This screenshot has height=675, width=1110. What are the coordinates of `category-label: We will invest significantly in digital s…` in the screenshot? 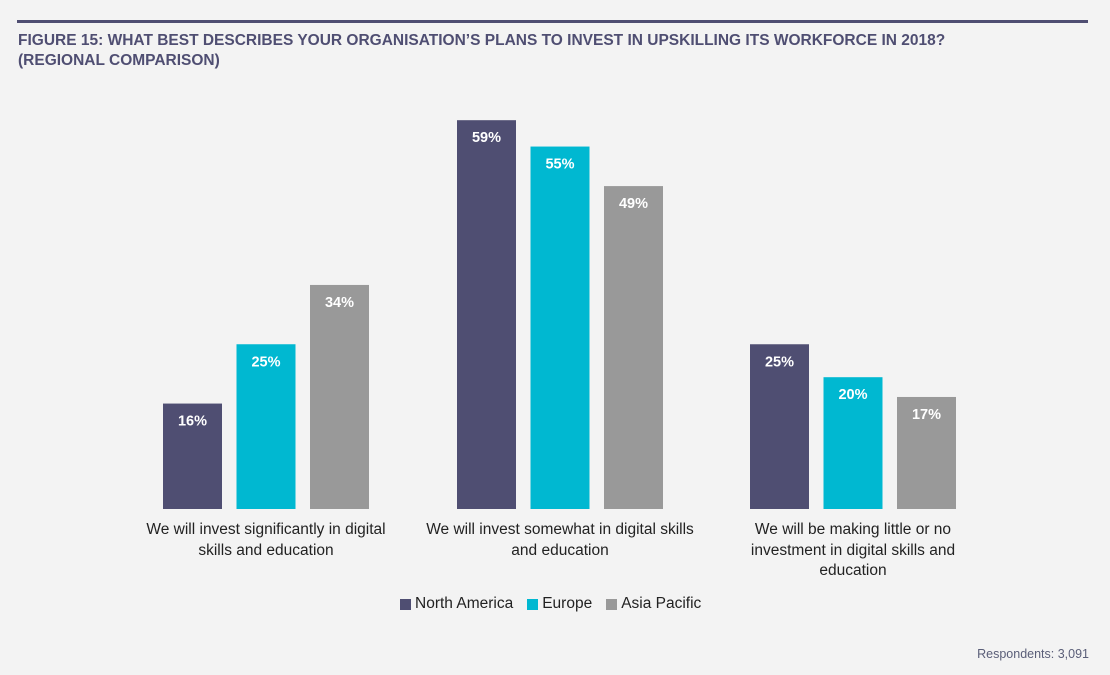 It's located at (266, 540).